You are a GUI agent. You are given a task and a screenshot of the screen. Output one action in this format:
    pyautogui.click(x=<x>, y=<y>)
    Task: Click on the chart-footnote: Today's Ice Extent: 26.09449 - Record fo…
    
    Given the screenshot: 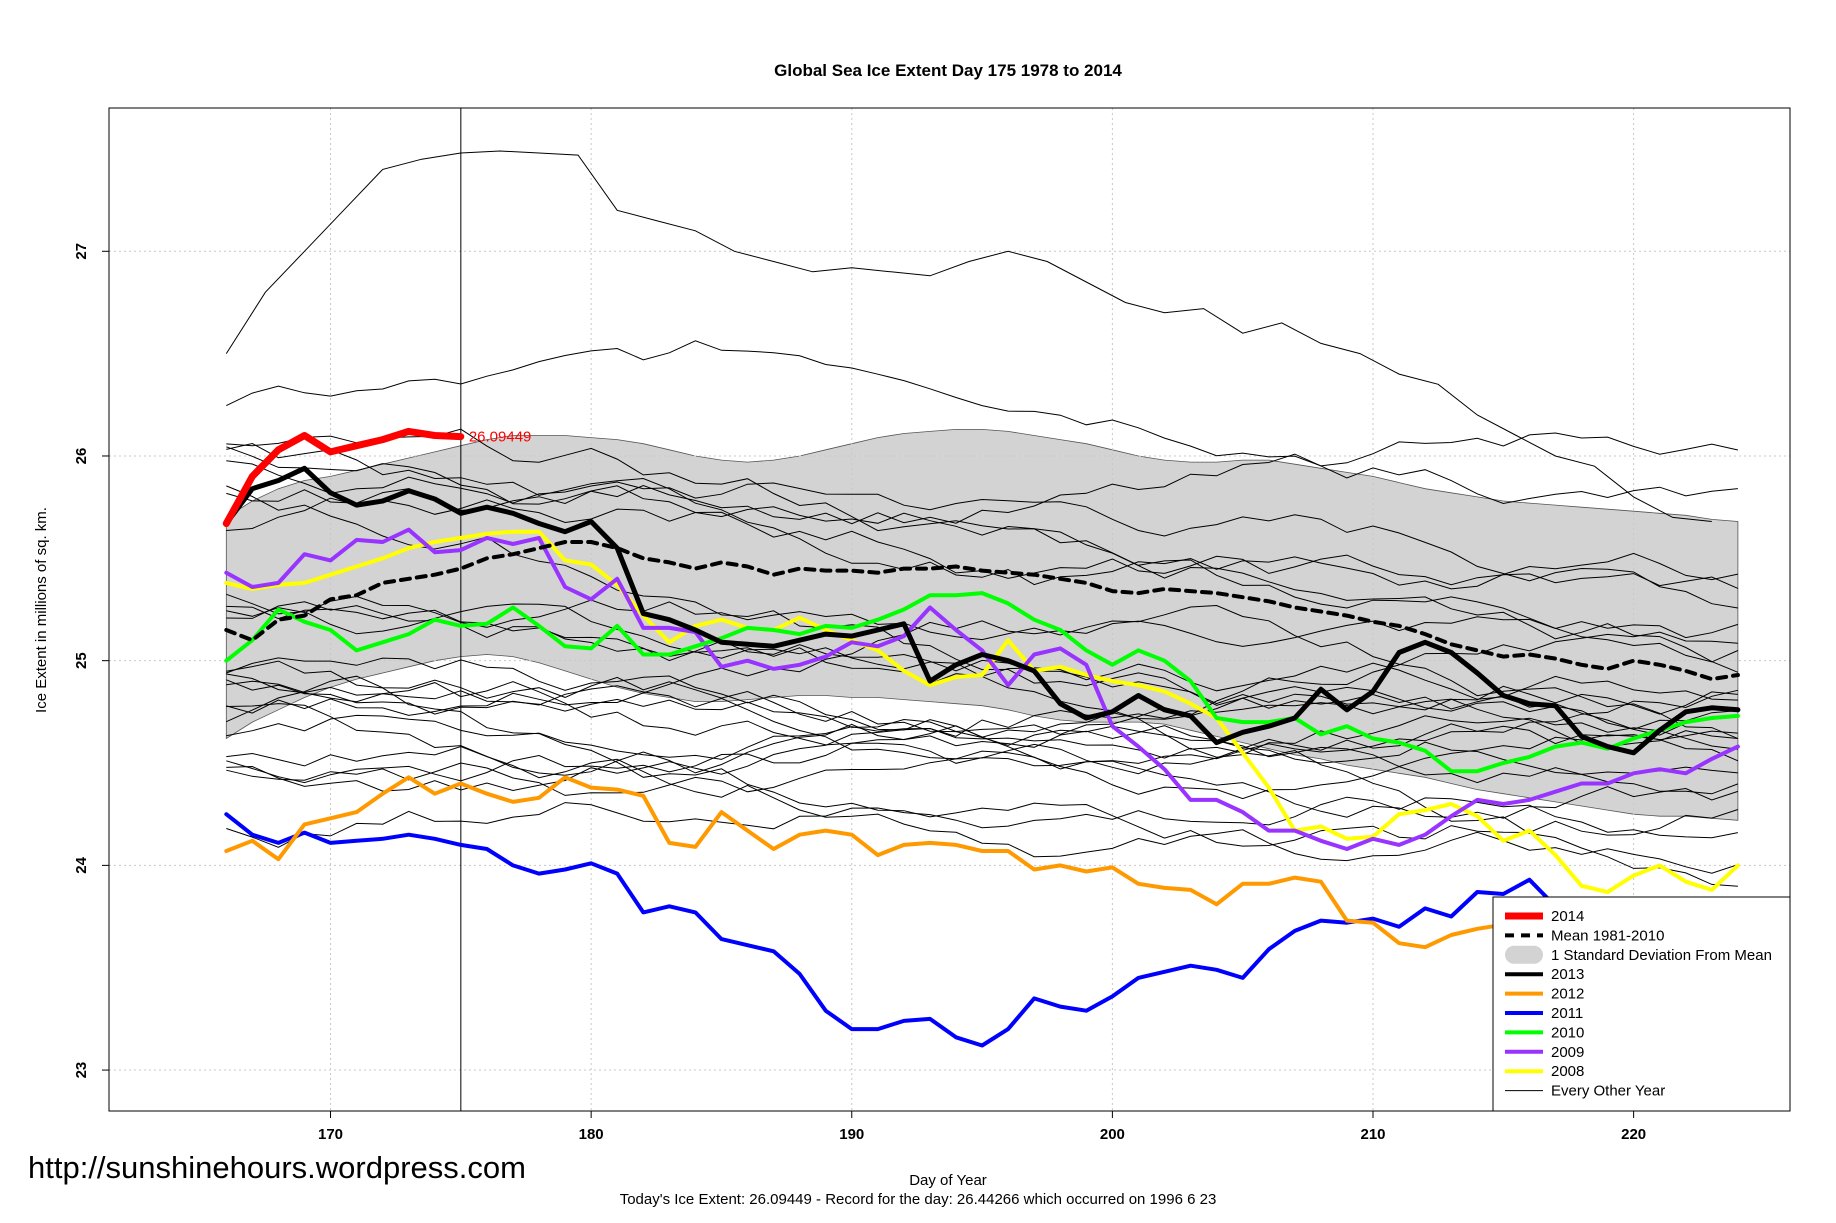 What is the action you would take?
    pyautogui.click(x=918, y=1199)
    